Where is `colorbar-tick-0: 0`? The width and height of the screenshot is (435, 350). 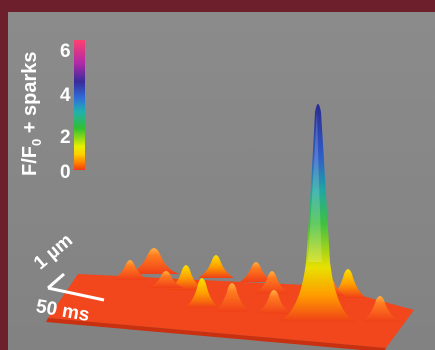 colorbar-tick-0: 0 is located at coordinates (65, 172).